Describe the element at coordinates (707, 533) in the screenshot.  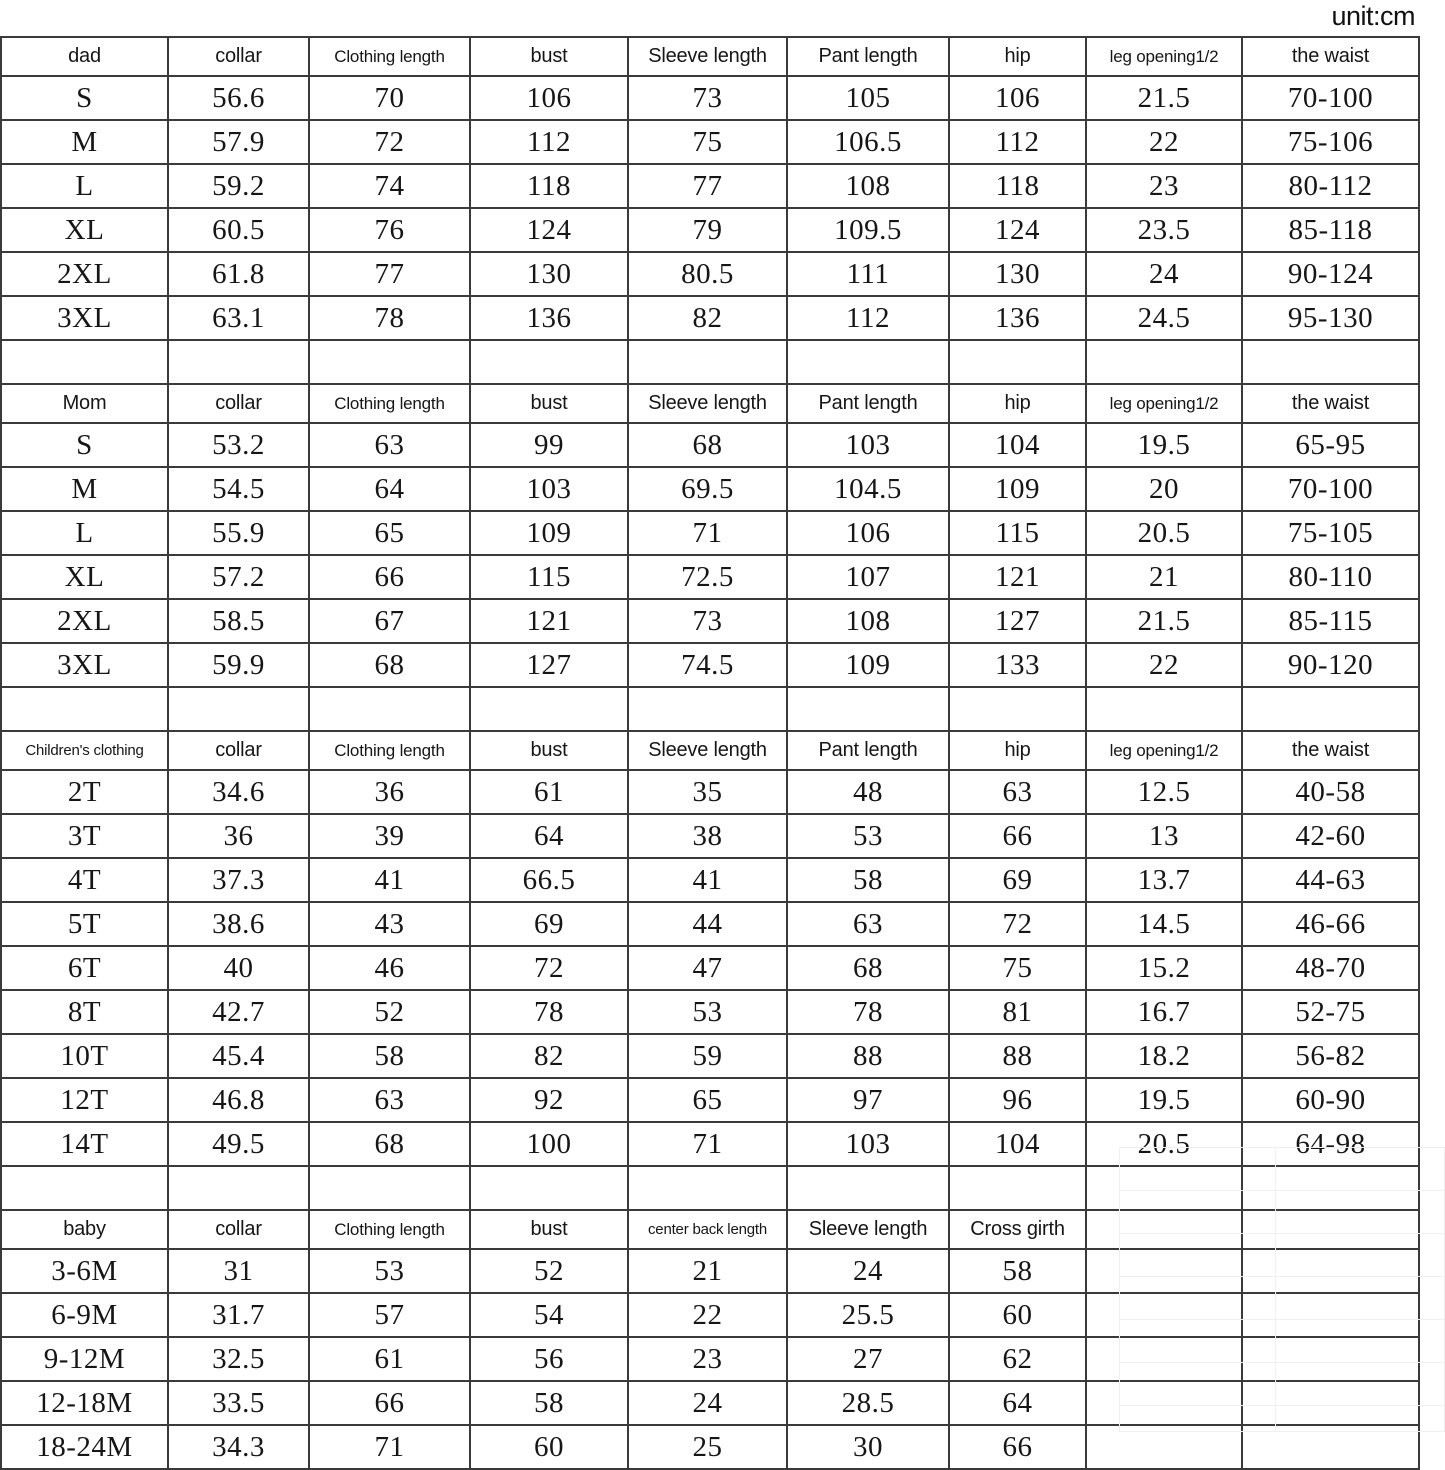
I see `measurement-cell: 71` at that location.